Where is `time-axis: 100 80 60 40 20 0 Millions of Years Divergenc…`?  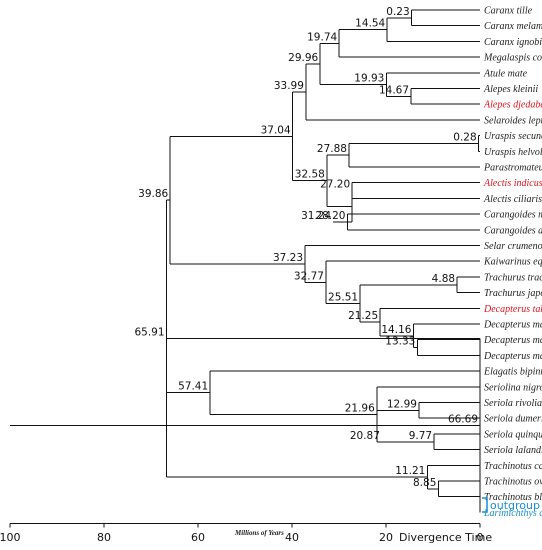 time-axis: 100 80 60 40 20 0 Millions of Years Divergenc… is located at coordinates (246, 533).